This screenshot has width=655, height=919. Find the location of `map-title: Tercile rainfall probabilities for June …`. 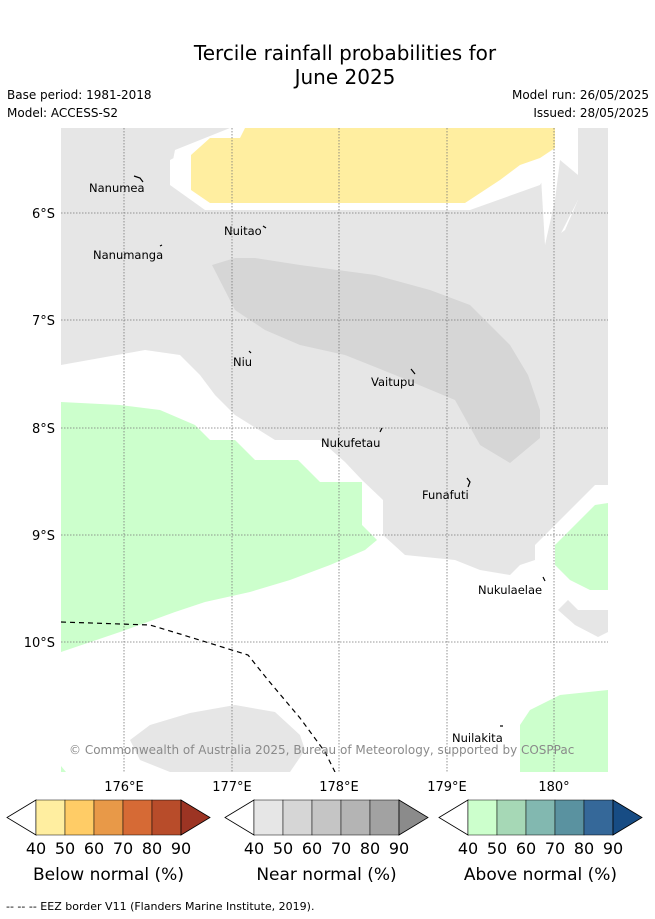

map-title: Tercile rainfall probabilities for June … is located at coordinates (327, 65).